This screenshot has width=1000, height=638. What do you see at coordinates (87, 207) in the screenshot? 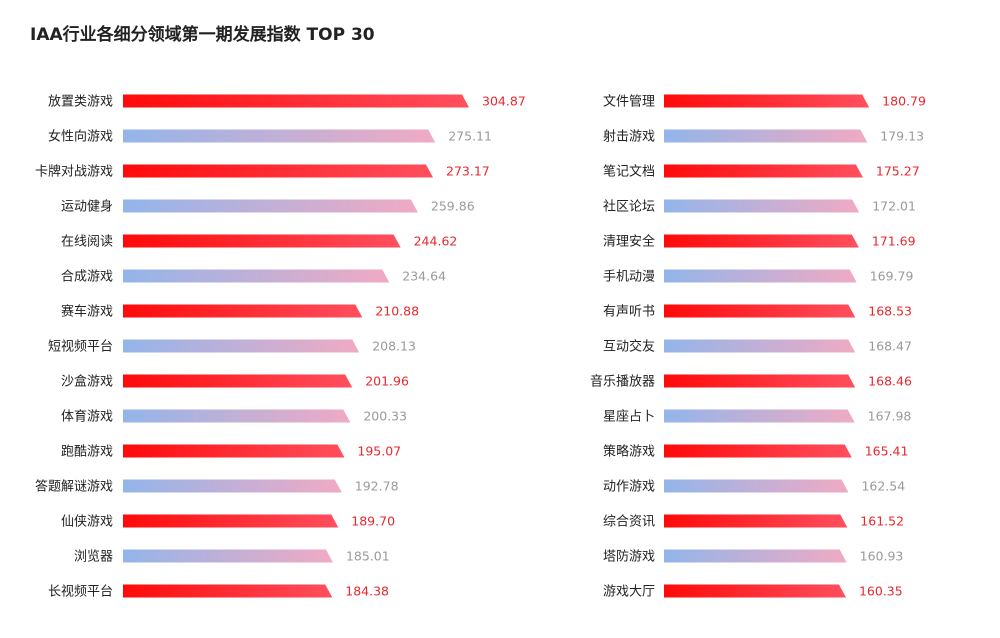
I see `category-label: 运动健身` at bounding box center [87, 207].